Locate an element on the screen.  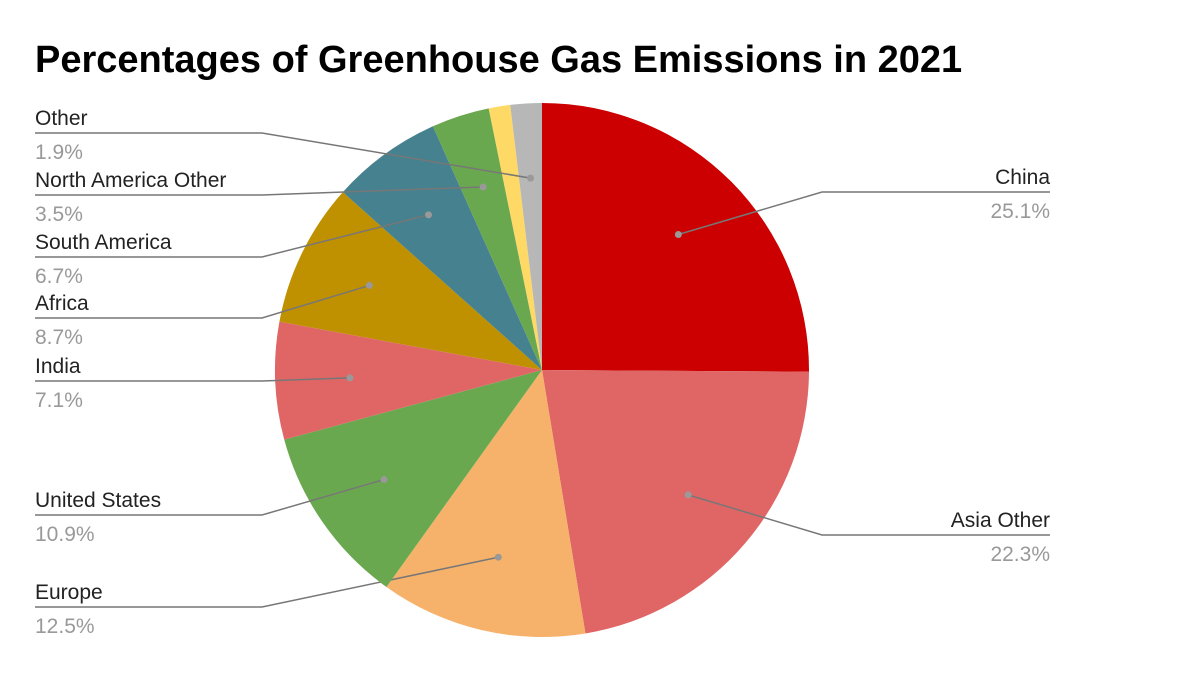
slice-value-label: 7.1% is located at coordinates (59, 400).